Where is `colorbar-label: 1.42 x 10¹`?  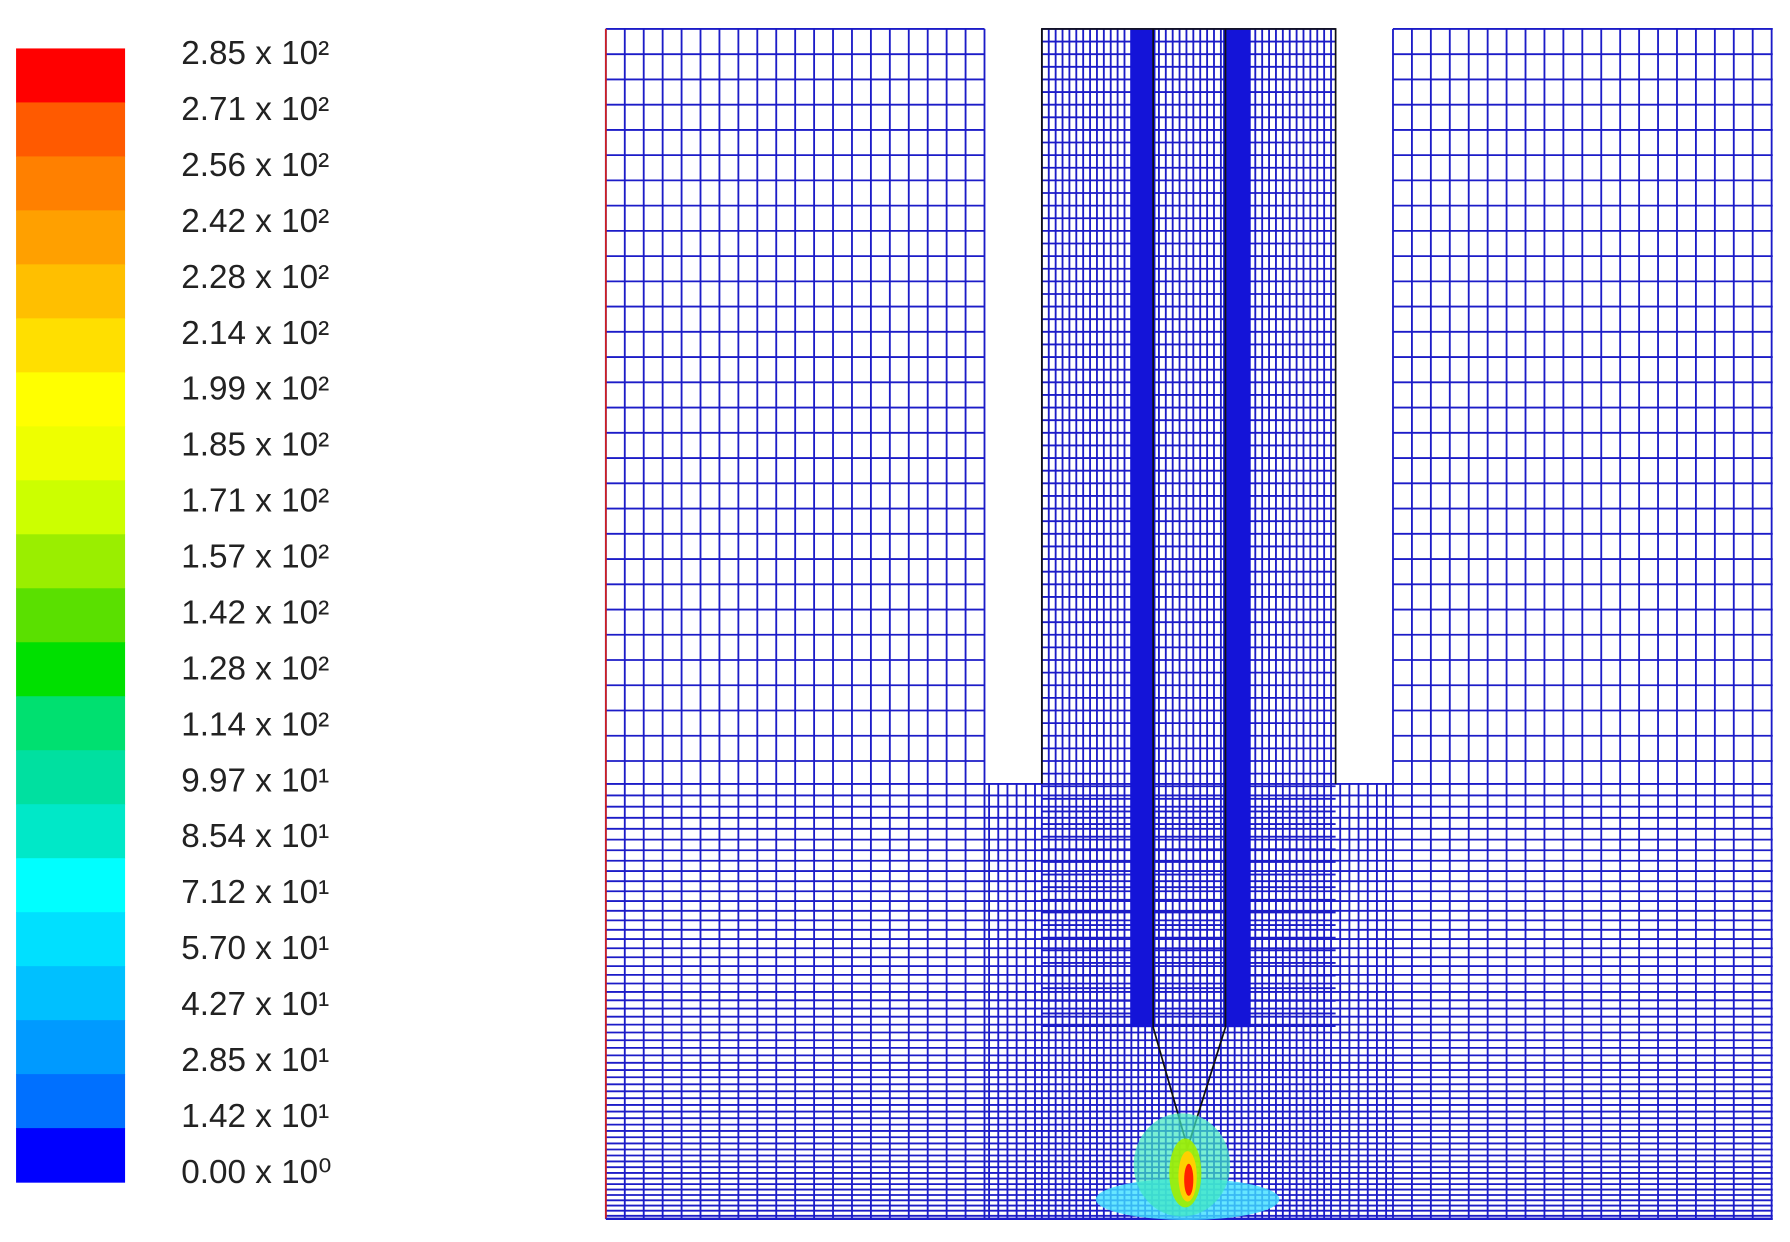 colorbar-label: 1.42 x 10¹ is located at coordinates (255, 1116).